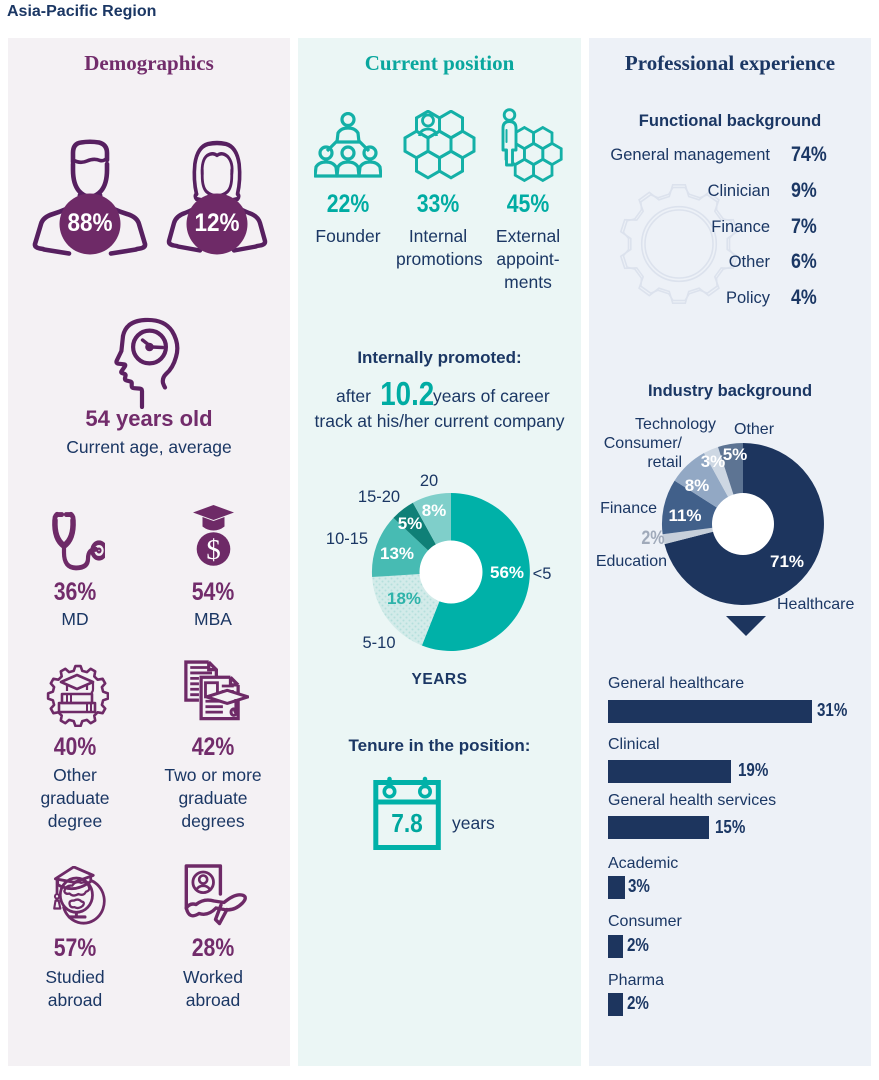 This screenshot has width=879, height=1080. What do you see at coordinates (397, 553) in the screenshot?
I see `svg-text: 13%` at bounding box center [397, 553].